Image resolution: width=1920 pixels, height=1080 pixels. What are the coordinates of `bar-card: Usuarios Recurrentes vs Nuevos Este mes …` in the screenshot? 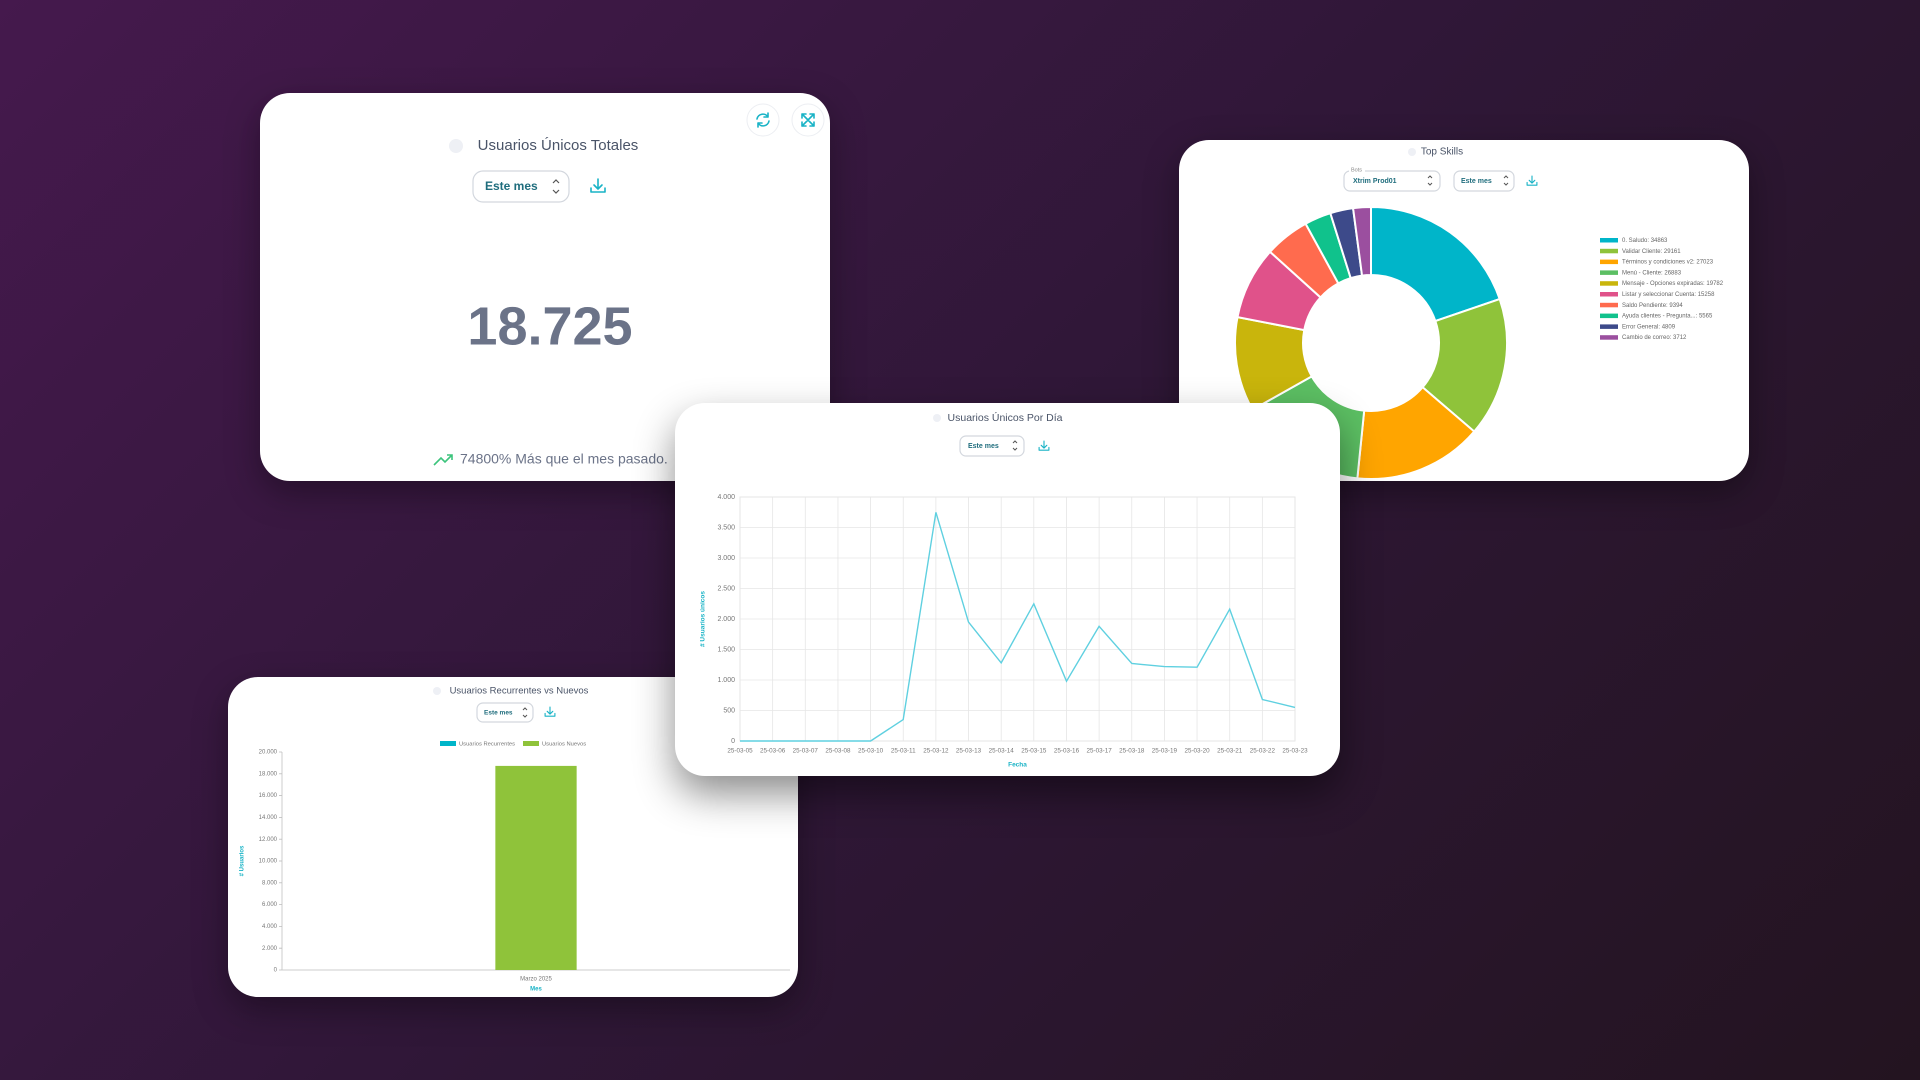 It's located at (513, 837).